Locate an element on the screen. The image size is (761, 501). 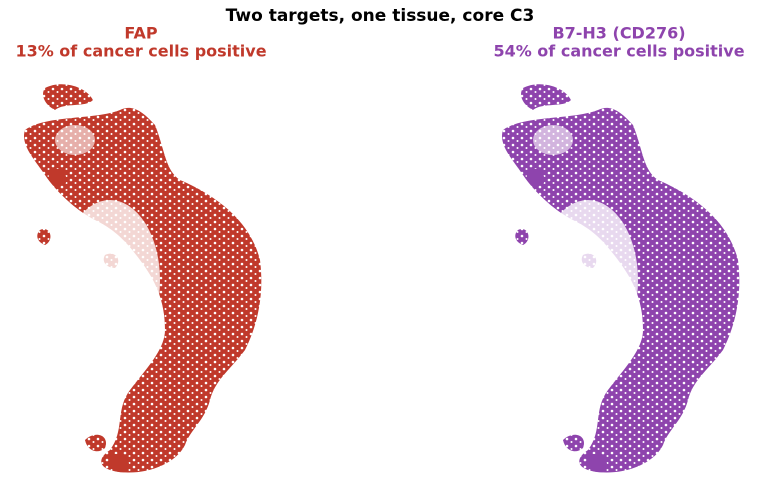
figure-title: Two targets, one tissue, core C3 is located at coordinates (380, 16).